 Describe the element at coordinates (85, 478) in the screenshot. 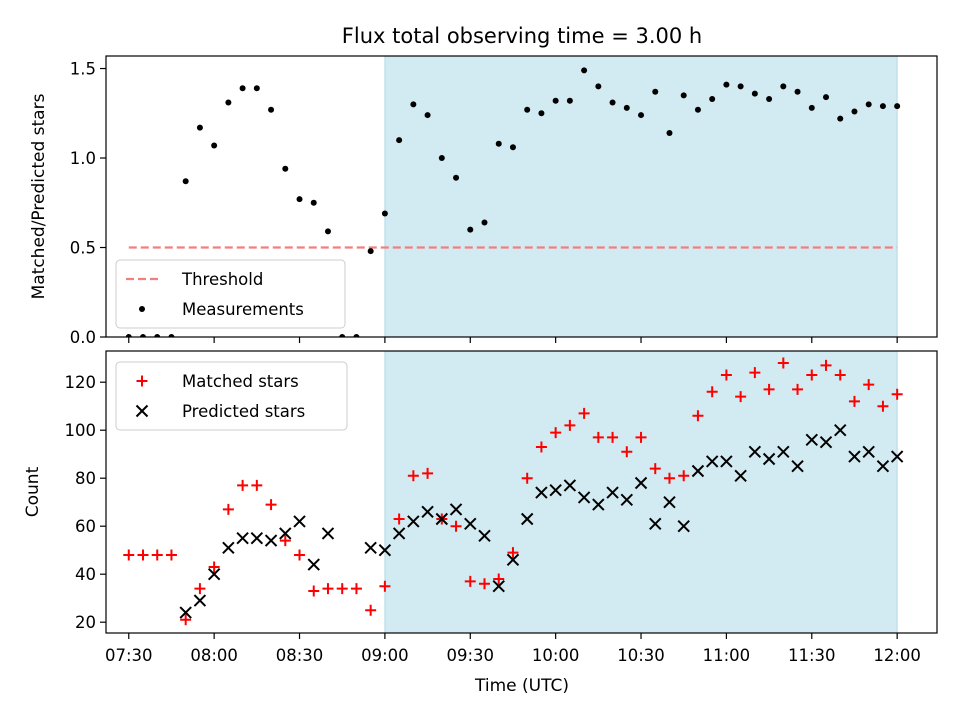

I see `y-tick-label-bottom-3: 80` at that location.